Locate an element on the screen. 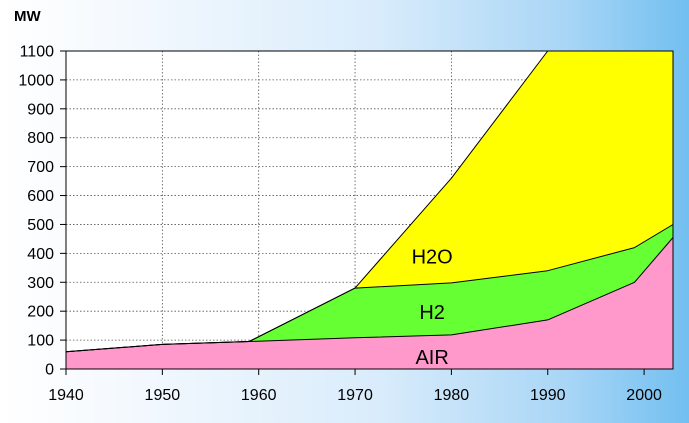 The width and height of the screenshot is (689, 423). series-label-h2o: H2O is located at coordinates (432, 257).